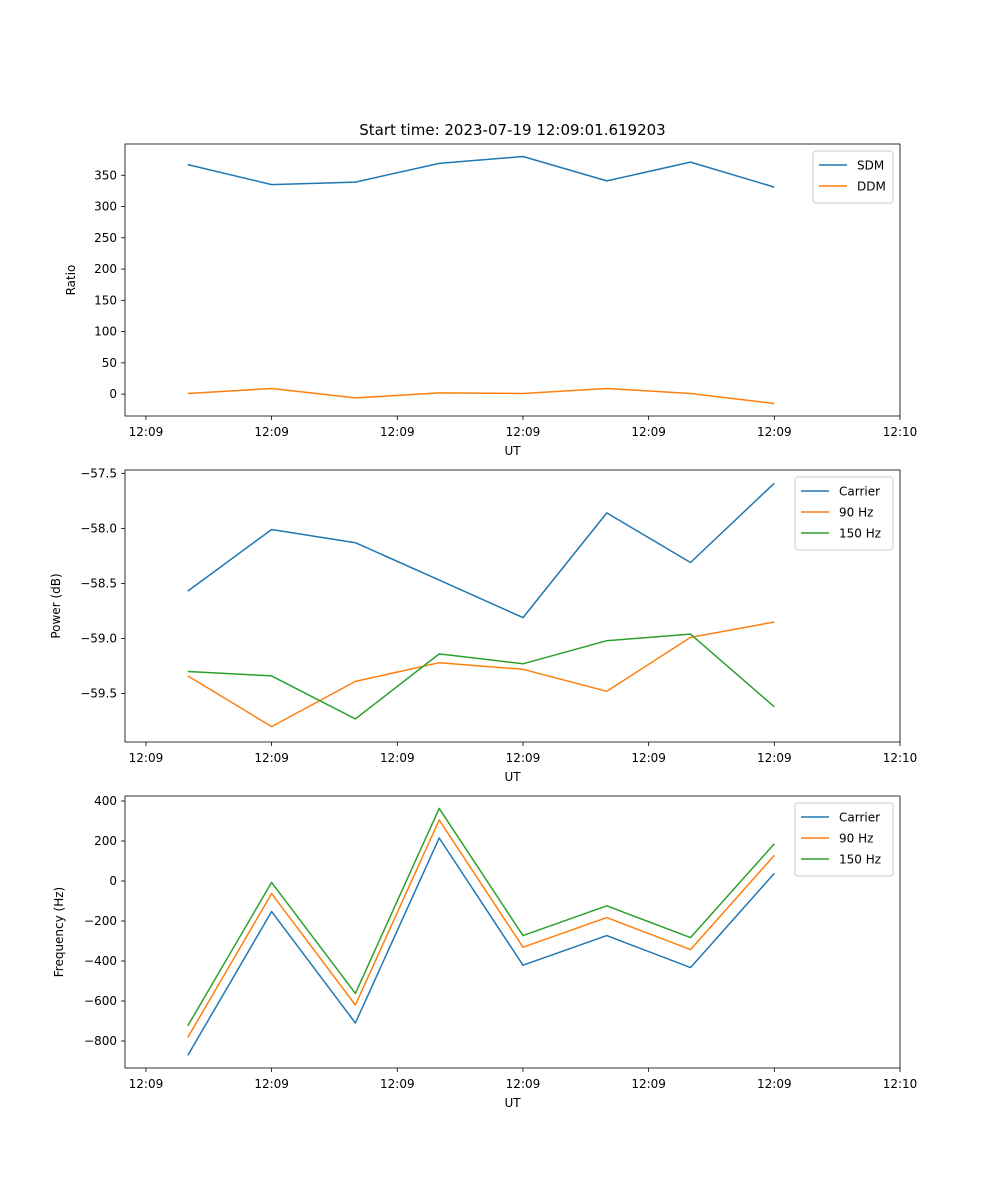  Describe the element at coordinates (98, 694) in the screenshot. I see `y-tick-label: −59.5` at that location.